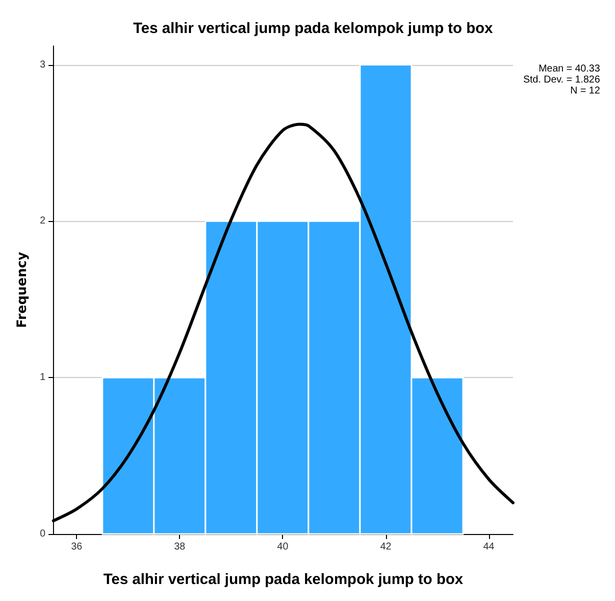 This screenshot has height=601, width=615. I want to click on x-axis-title: Tes alhir vertical jump pada kelompok jump to box, so click(283, 579).